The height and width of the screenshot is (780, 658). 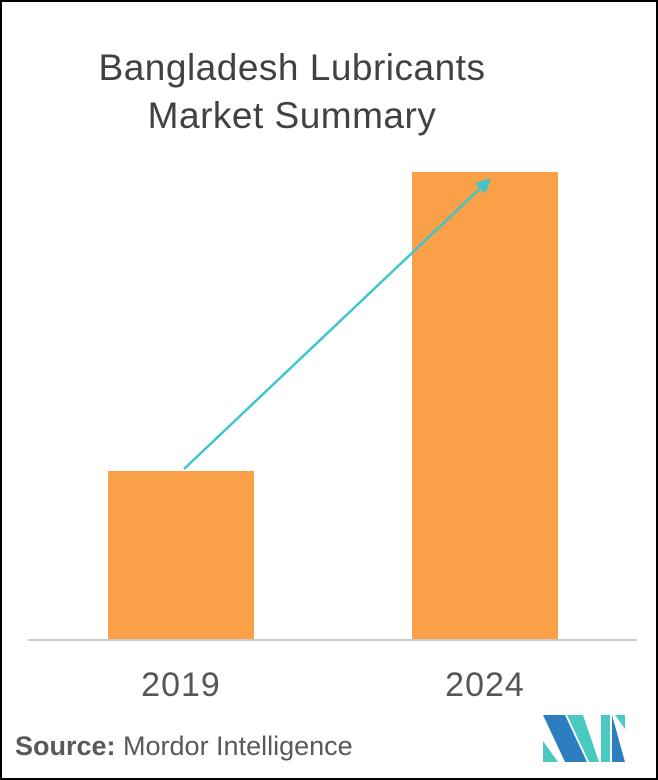 I want to click on chart-title-line2: Market Summary, so click(x=292, y=115).